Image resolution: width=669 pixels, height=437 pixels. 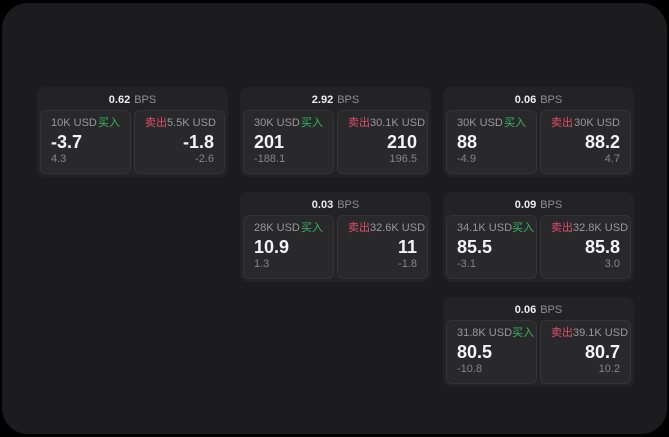 What do you see at coordinates (475, 351) in the screenshot?
I see `buy-price: 80.5` at bounding box center [475, 351].